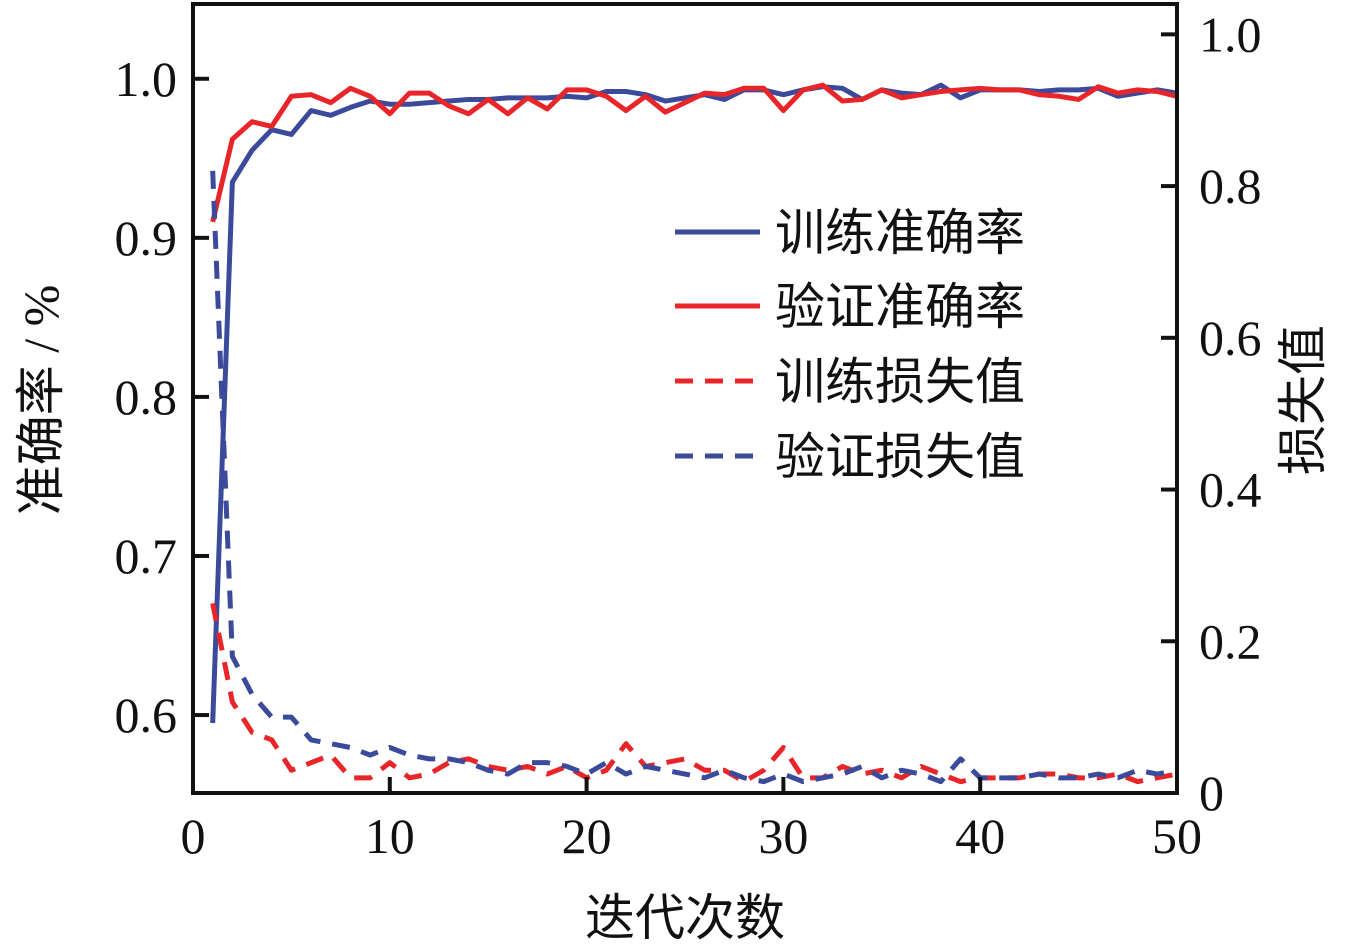 The width and height of the screenshot is (1364, 945). Describe the element at coordinates (390, 836) in the screenshot. I see `x-tick-label: 10` at that location.